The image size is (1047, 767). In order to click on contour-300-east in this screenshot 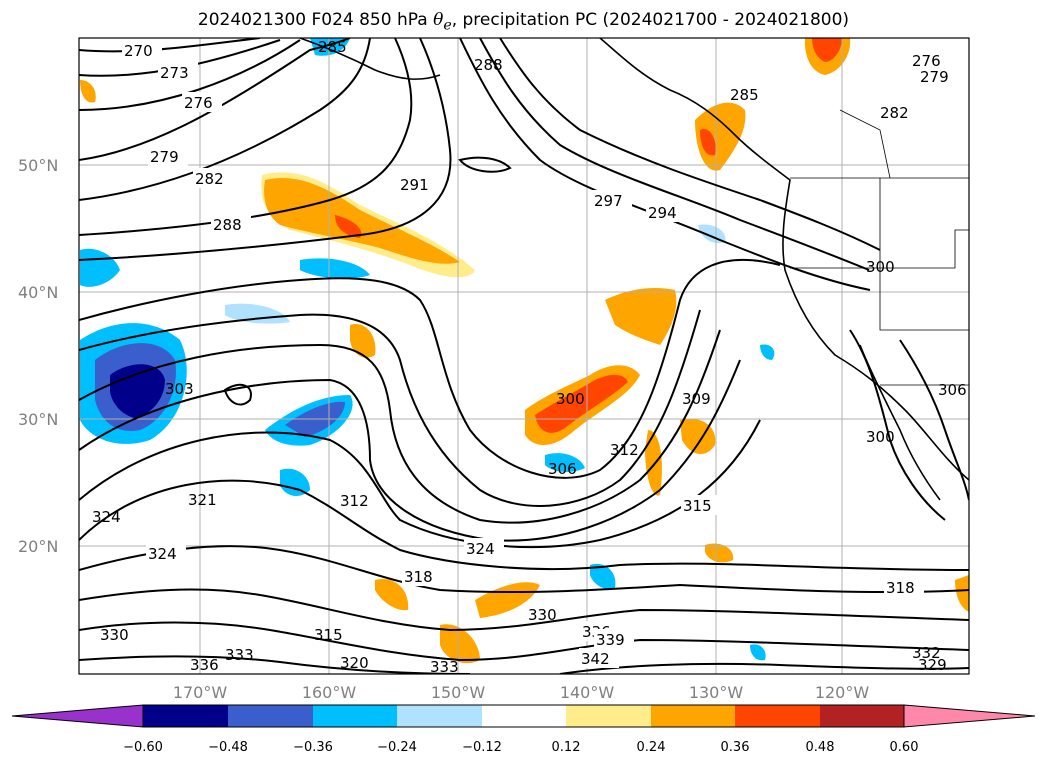, I will do `click(897, 425)`.